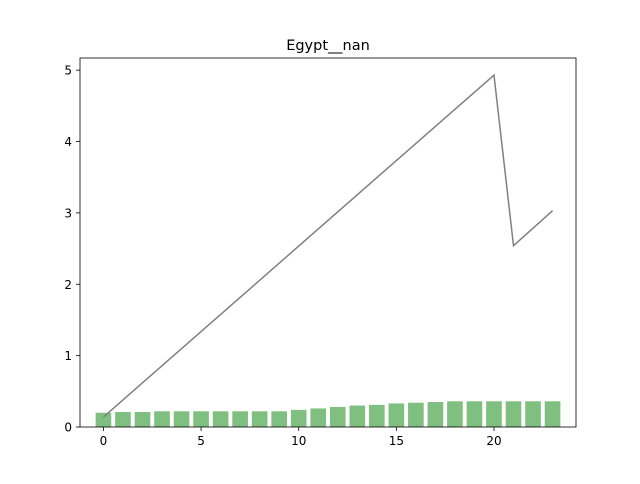 The height and width of the screenshot is (484, 640). Describe the element at coordinates (201, 441) in the screenshot. I see `x-tick-label-5: 5` at that location.